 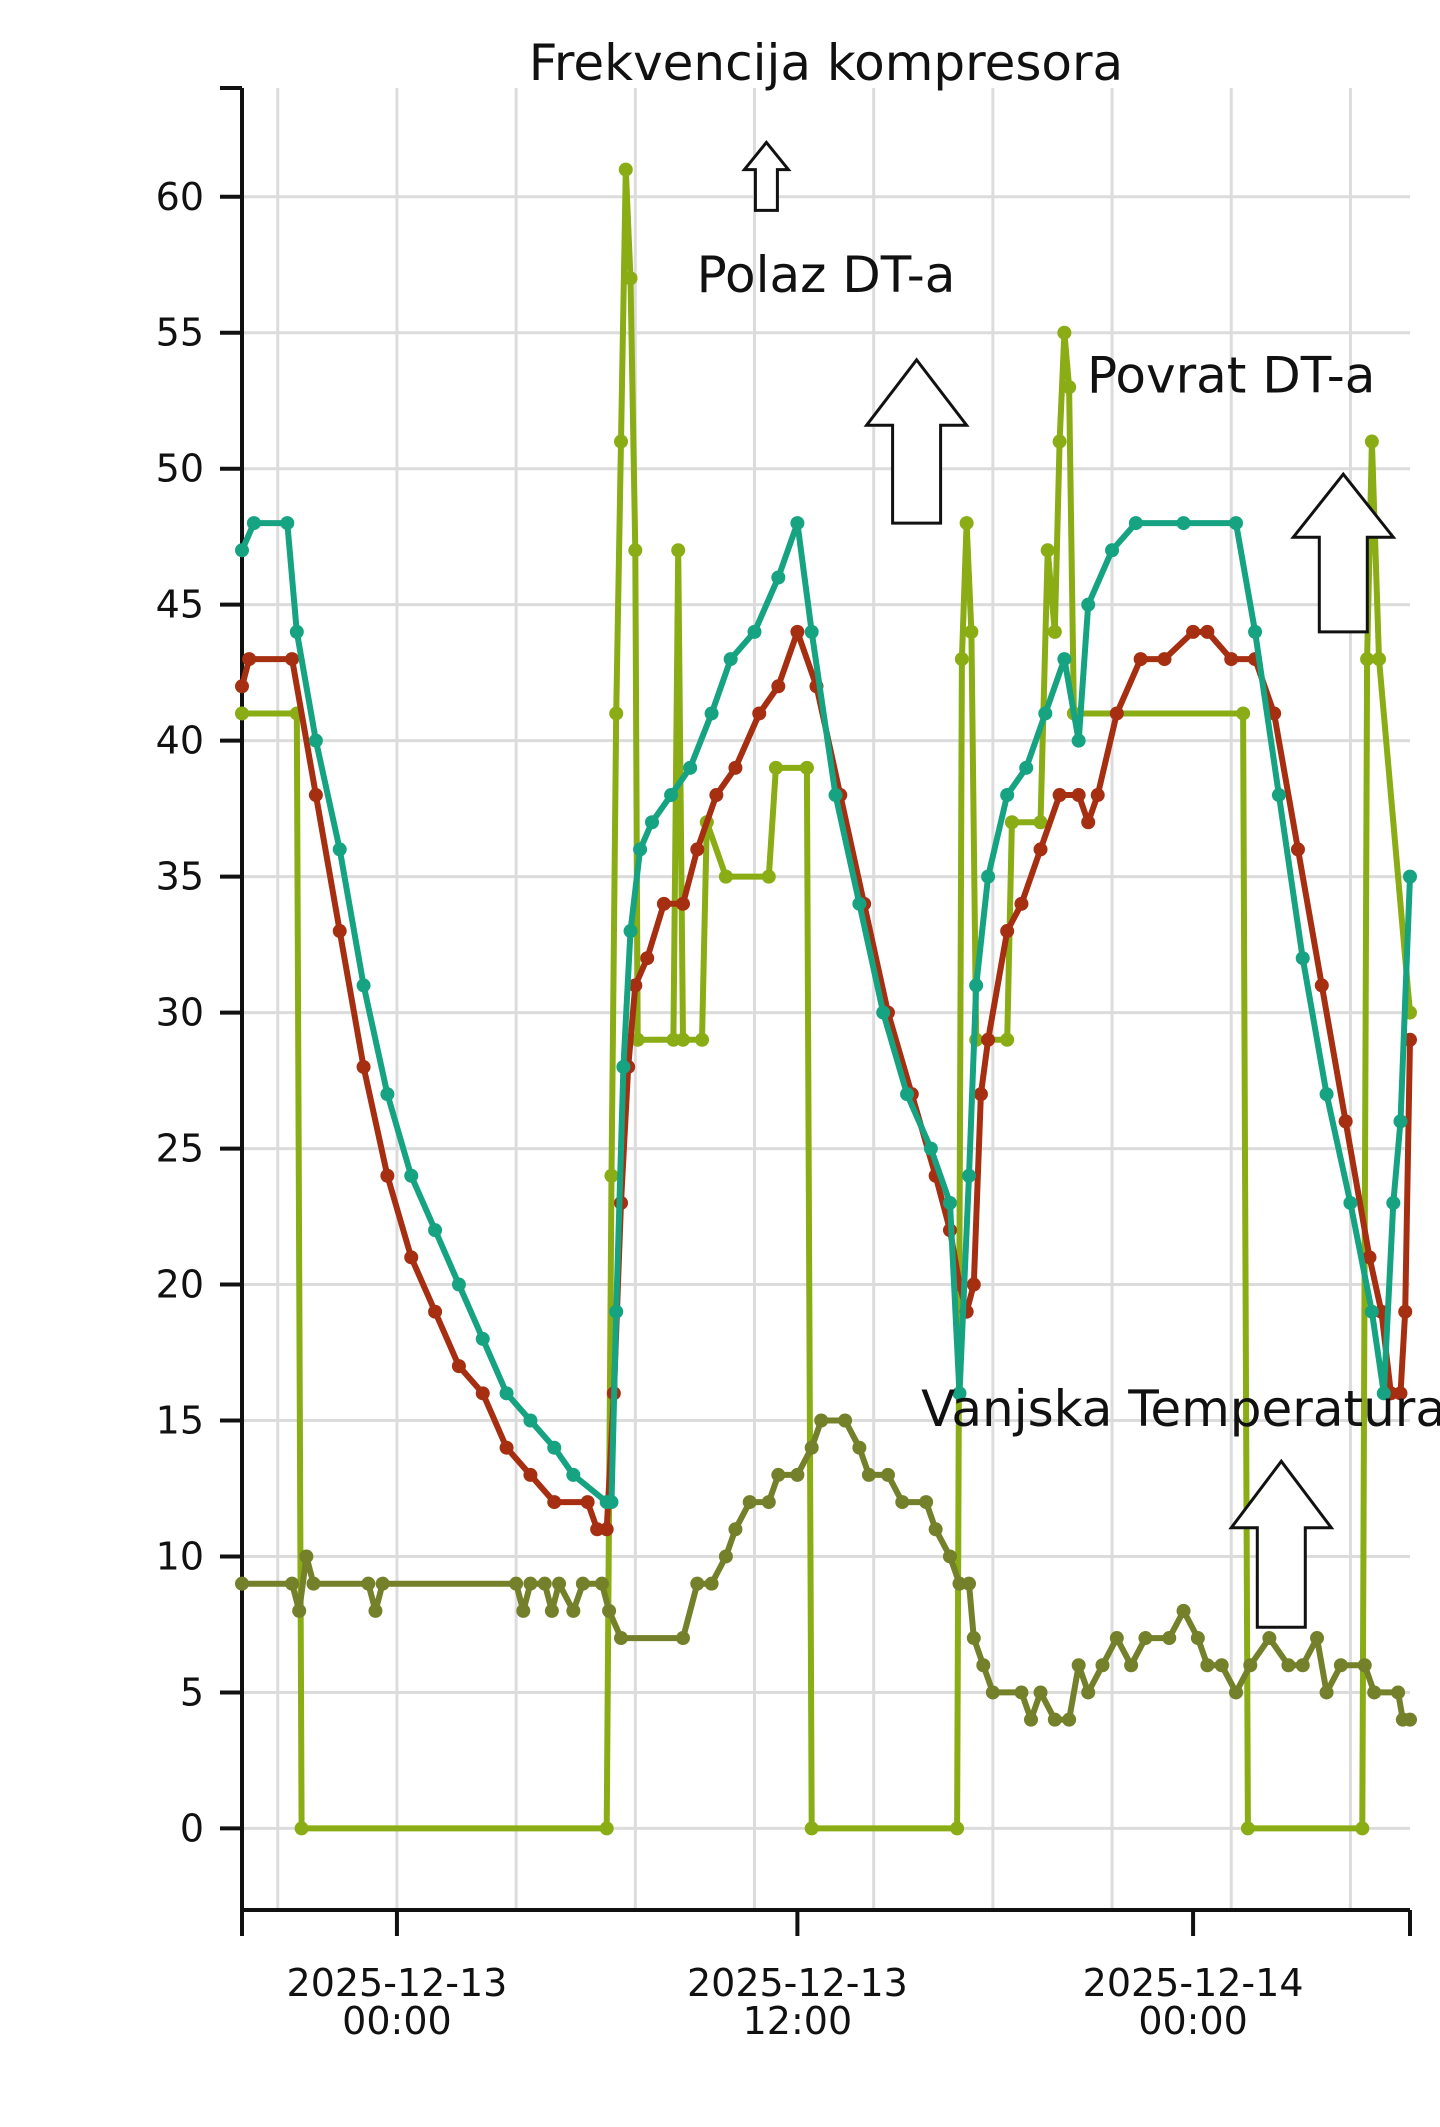 I want to click on annotation-label: Vanjska Temperatura, so click(x=1180, y=1409).